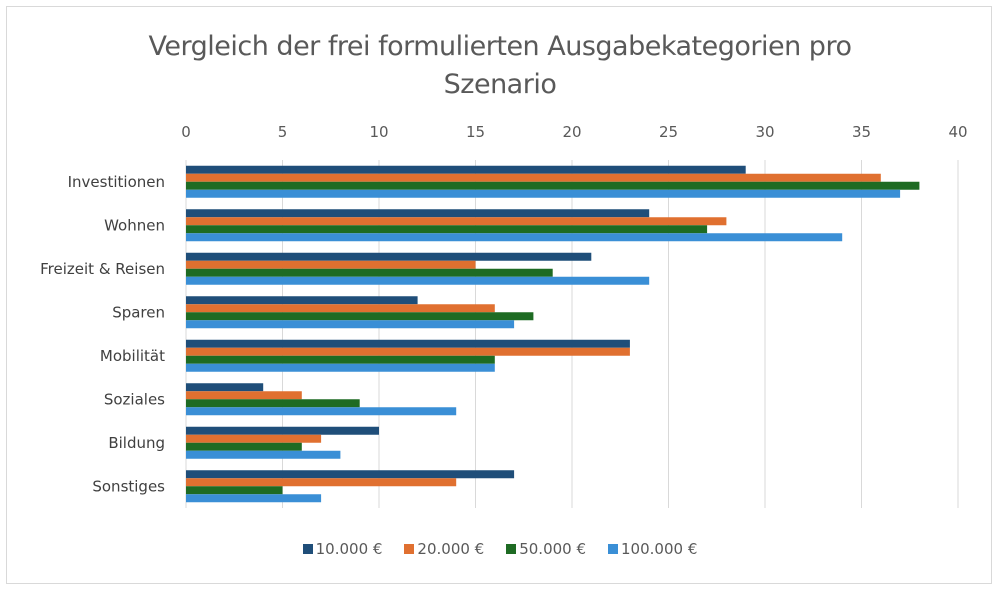 This screenshot has width=1000, height=592. Describe the element at coordinates (861, 132) in the screenshot. I see `x-tick-label: 35` at that location.